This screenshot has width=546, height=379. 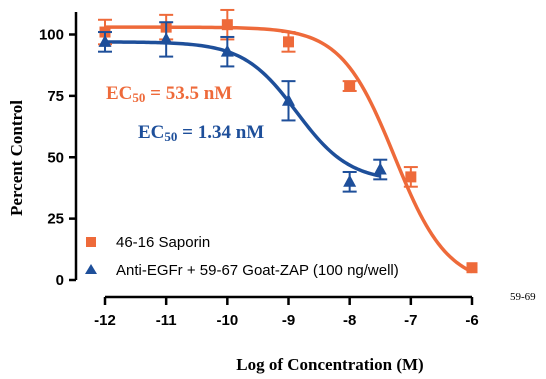 What do you see at coordinates (51, 35) in the screenshot?
I see `y-tick-label: 100` at bounding box center [51, 35].